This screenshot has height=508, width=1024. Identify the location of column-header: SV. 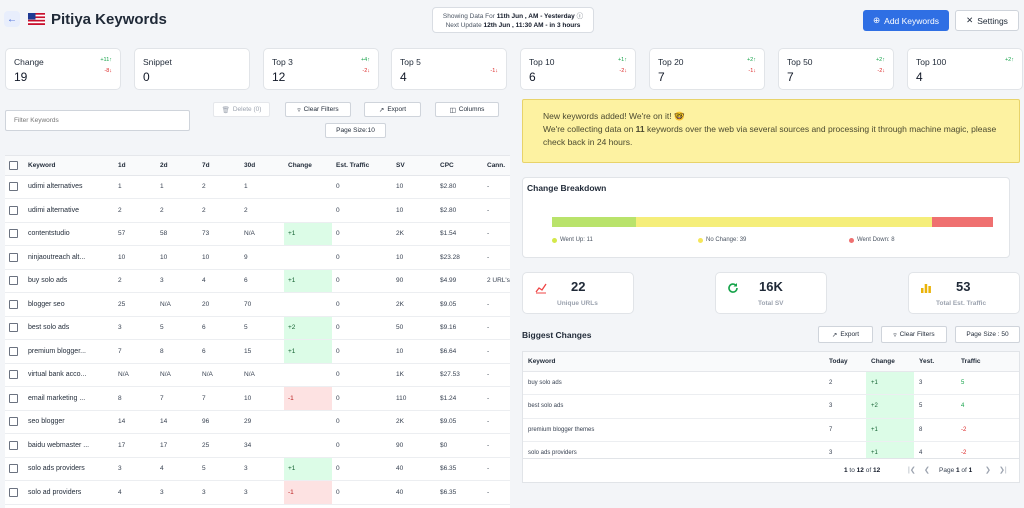
(414, 166).